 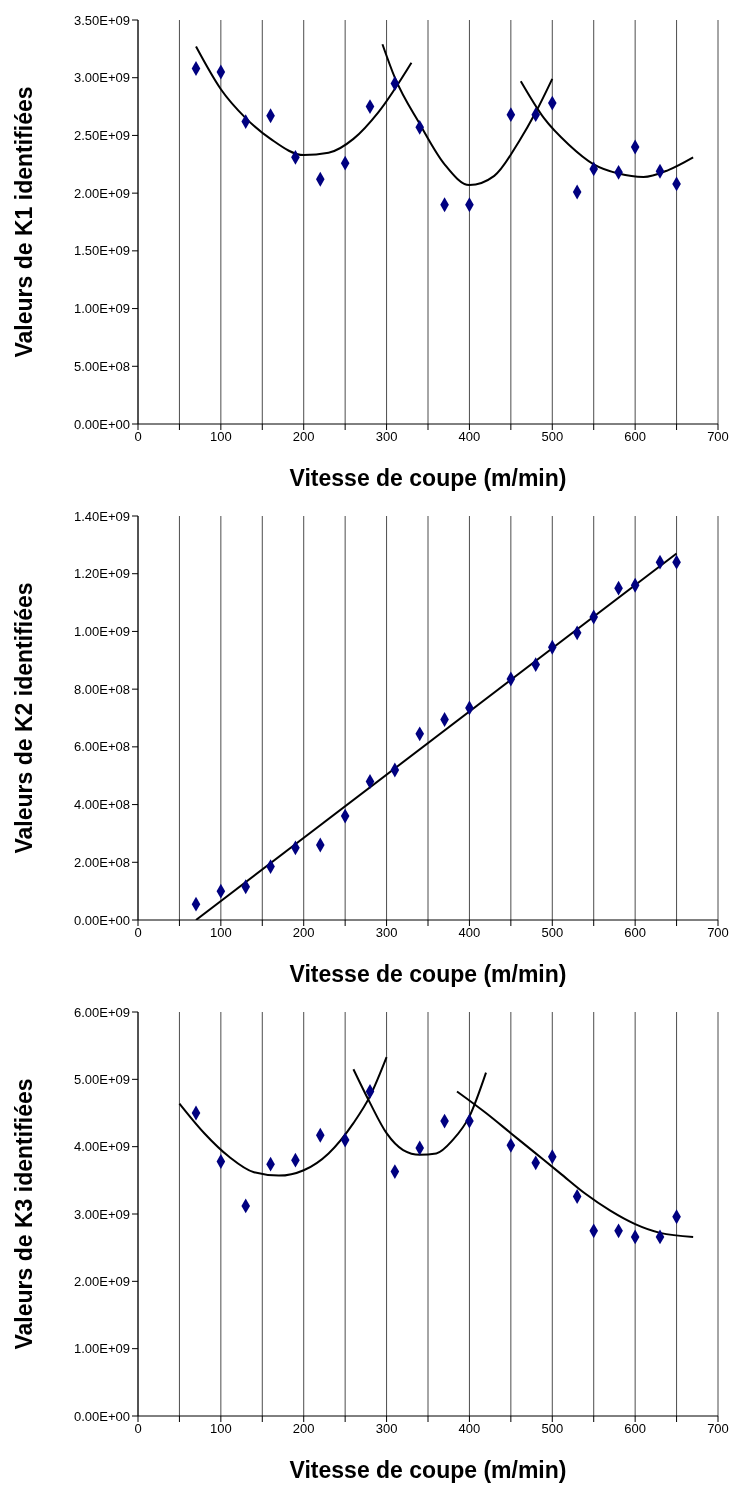 I want to click on y-tick-label: 2.50E+09, so click(x=101, y=136).